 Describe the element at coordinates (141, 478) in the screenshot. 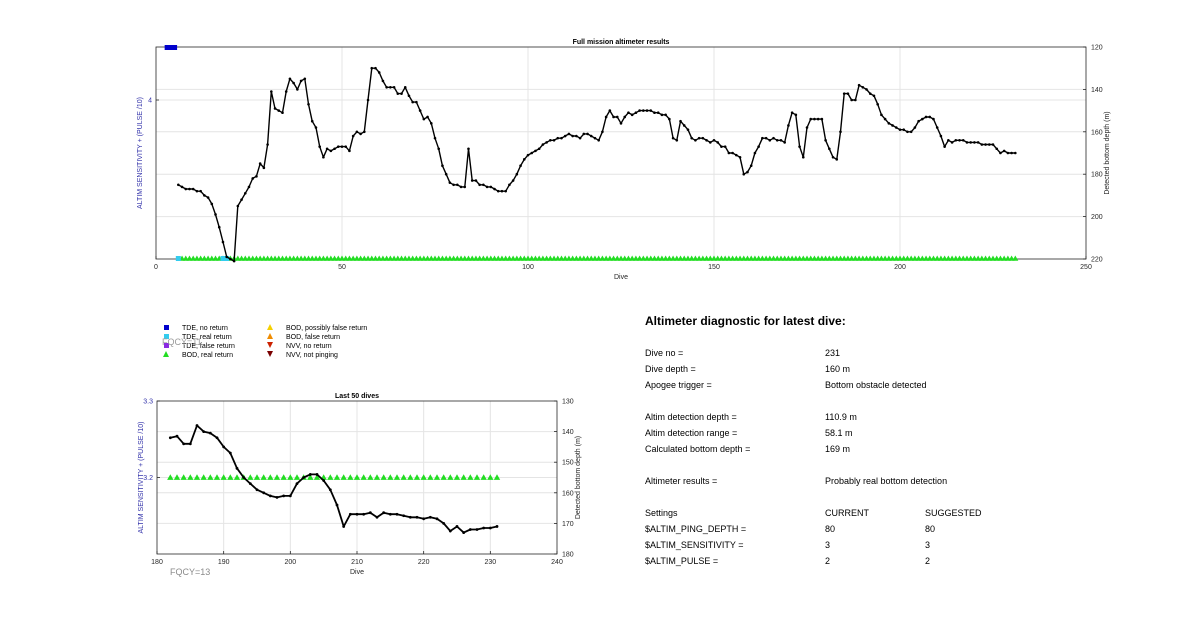

I see `y-left-axis-label: ALTIM SENSITIVITY + (PULSE /10)` at that location.